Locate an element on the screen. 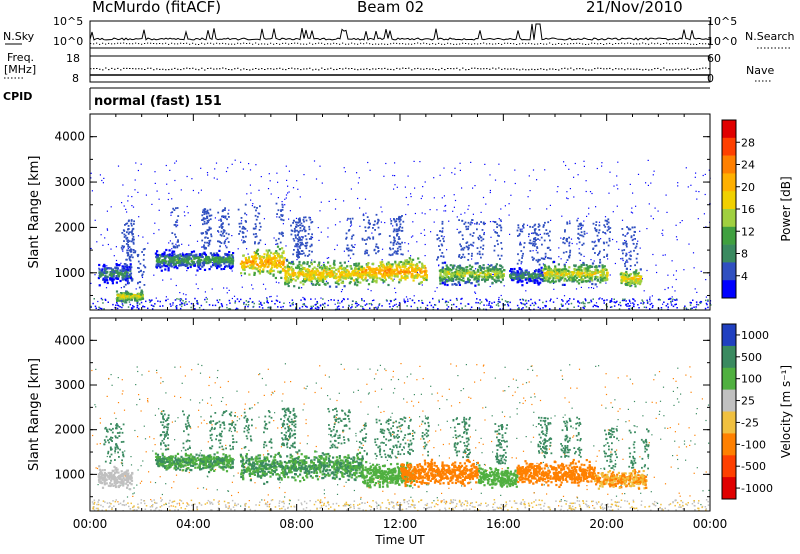 This screenshot has height=554, width=800. freq-tick-top: 18 is located at coordinates (73, 58).